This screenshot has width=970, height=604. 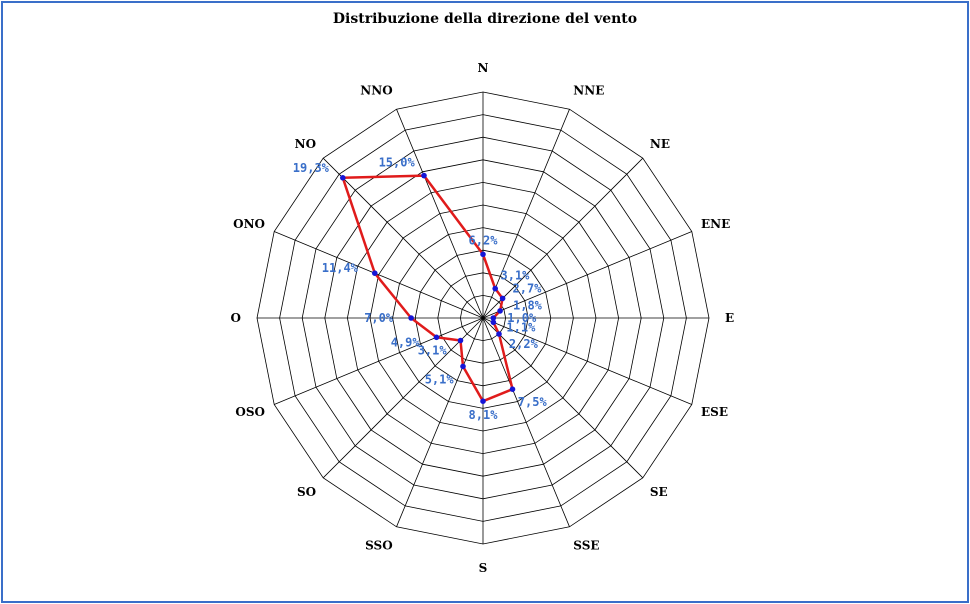 I want to click on value-label-e: 1,0%, so click(x=522, y=318).